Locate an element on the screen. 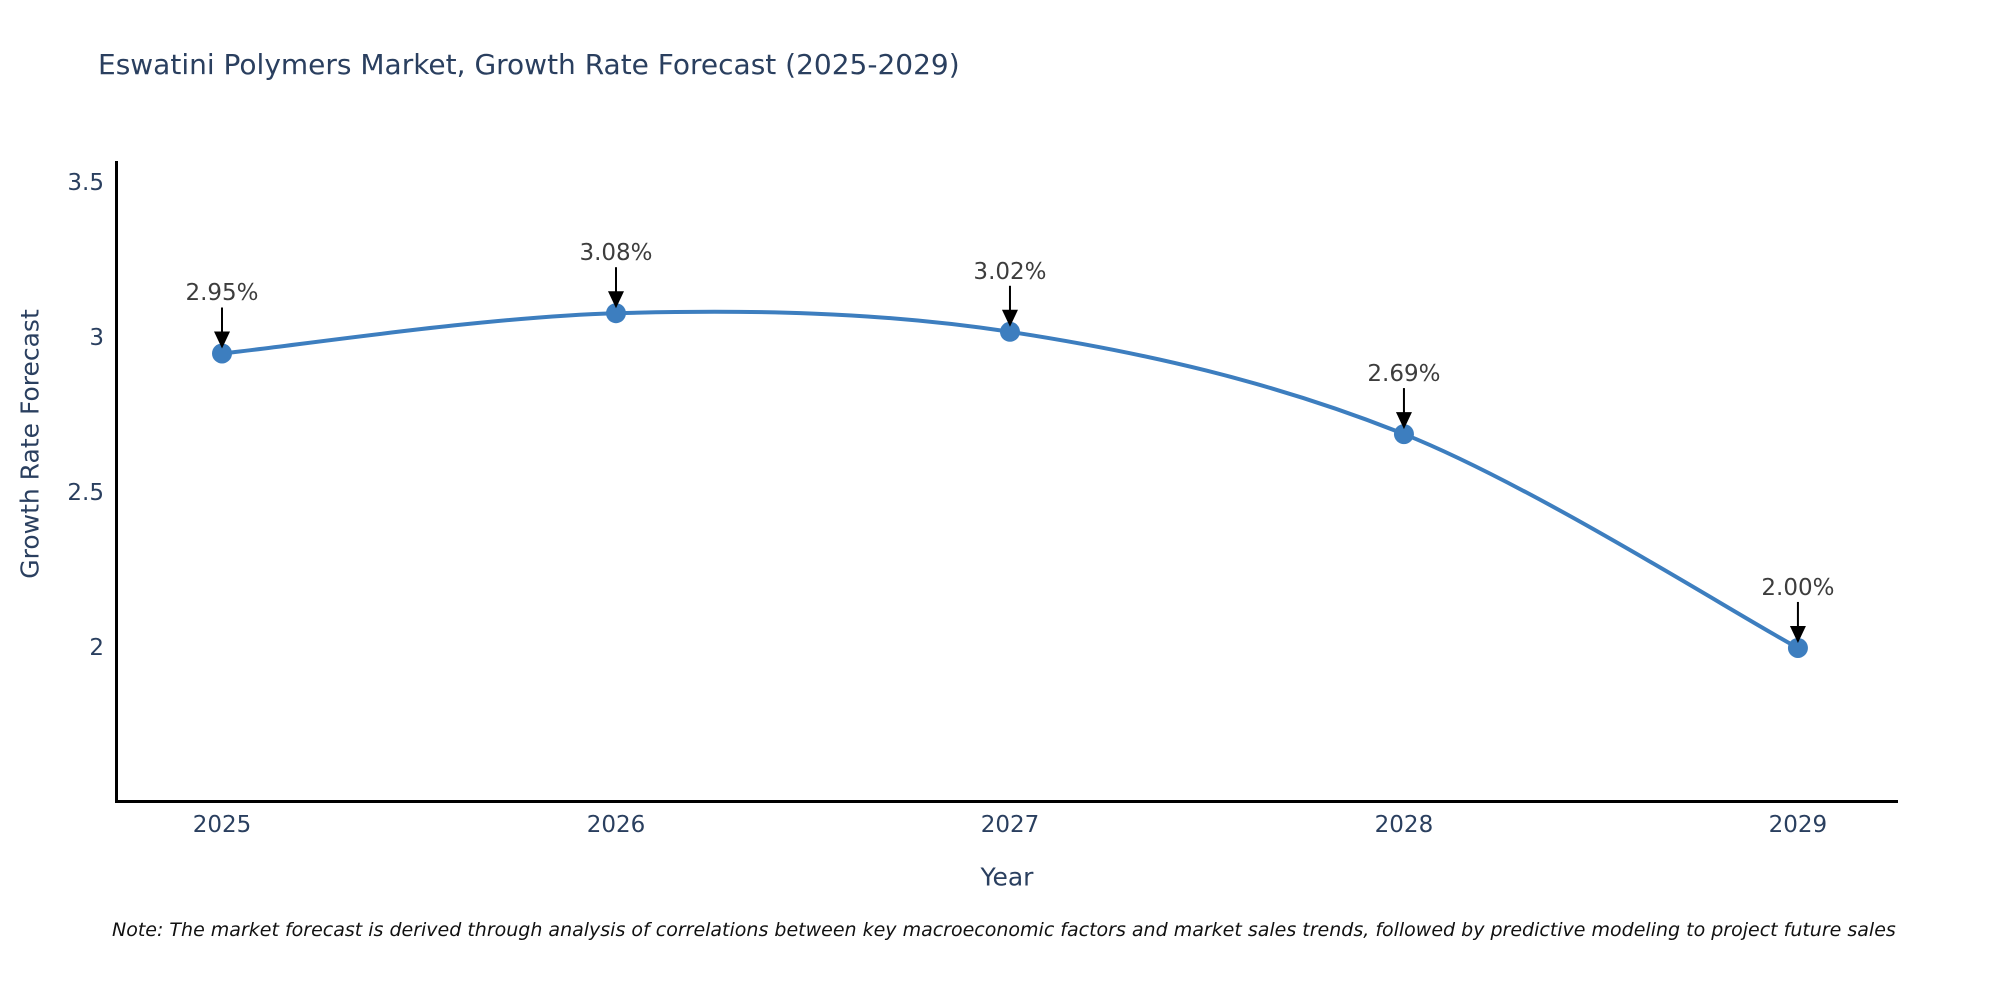 The width and height of the screenshot is (2000, 1000). y-tick-label: 3.5 is located at coordinates (85, 183).